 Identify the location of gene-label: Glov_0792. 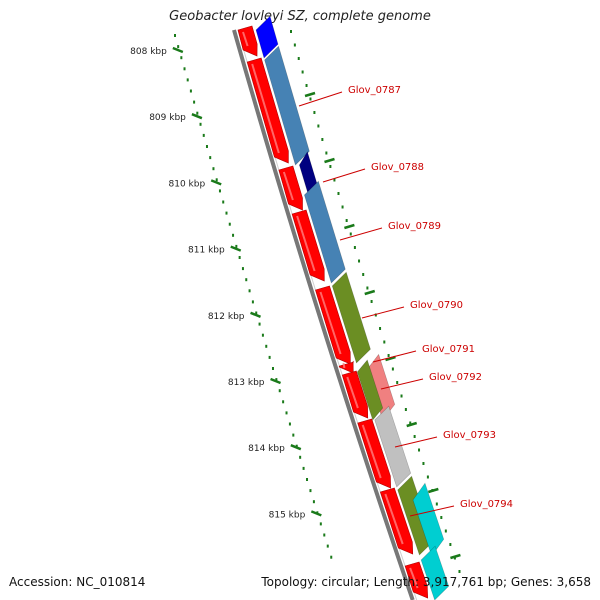
(455, 377).